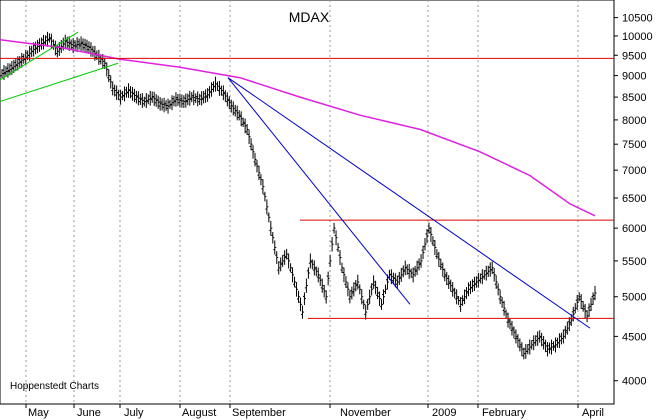  Describe the element at coordinates (199, 413) in the screenshot. I see `x-tick-label: August` at that location.